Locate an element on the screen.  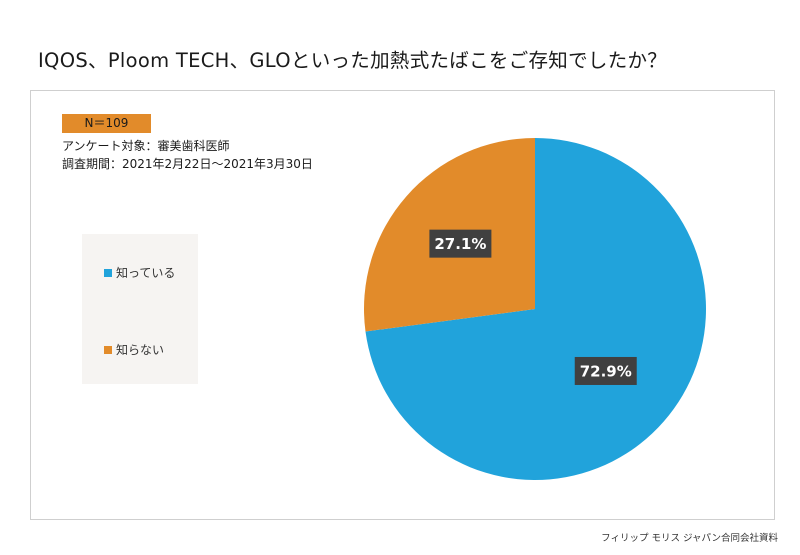
data-label-text-known: 72.9% is located at coordinates (606, 371).